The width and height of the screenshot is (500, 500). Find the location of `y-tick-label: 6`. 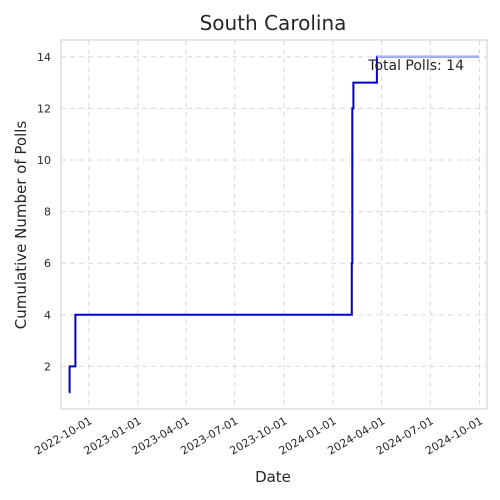

y-tick-label: 6 is located at coordinates (47, 263).